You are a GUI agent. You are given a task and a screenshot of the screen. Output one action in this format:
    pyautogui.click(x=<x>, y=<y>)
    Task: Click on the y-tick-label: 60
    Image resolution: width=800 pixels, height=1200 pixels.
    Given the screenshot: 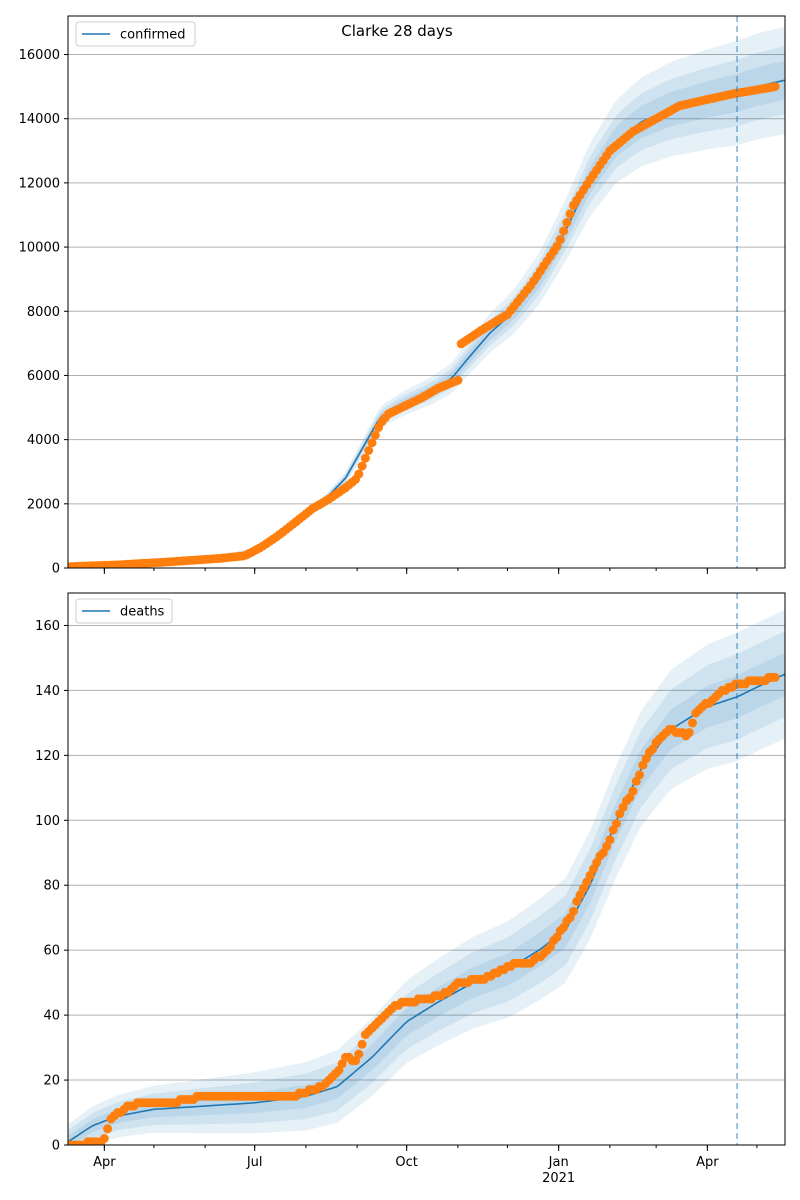 What is the action you would take?
    pyautogui.click(x=51, y=951)
    